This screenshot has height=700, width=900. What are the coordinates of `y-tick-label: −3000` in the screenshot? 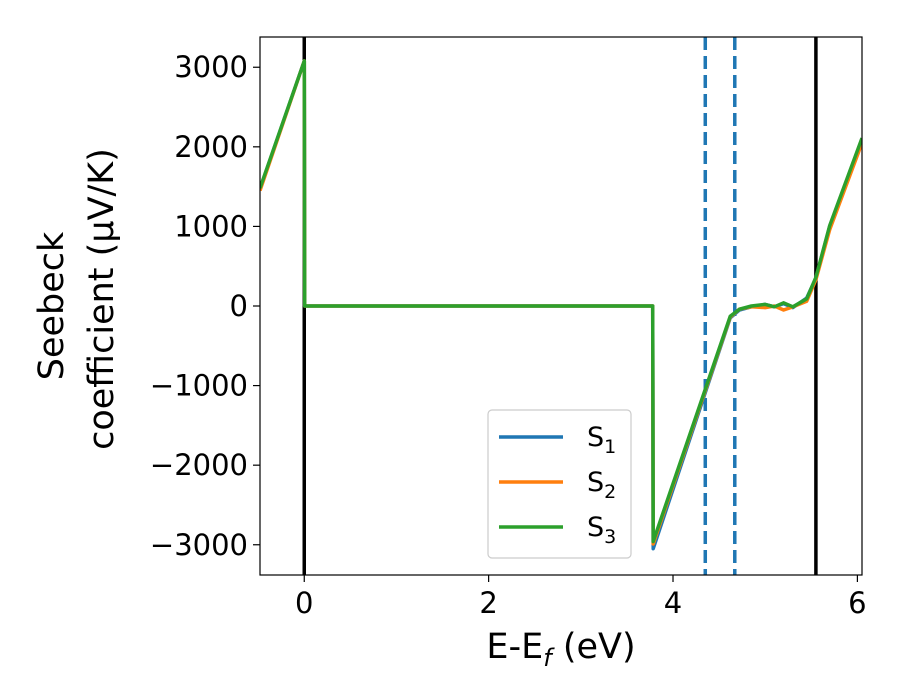 It's located at (199, 545).